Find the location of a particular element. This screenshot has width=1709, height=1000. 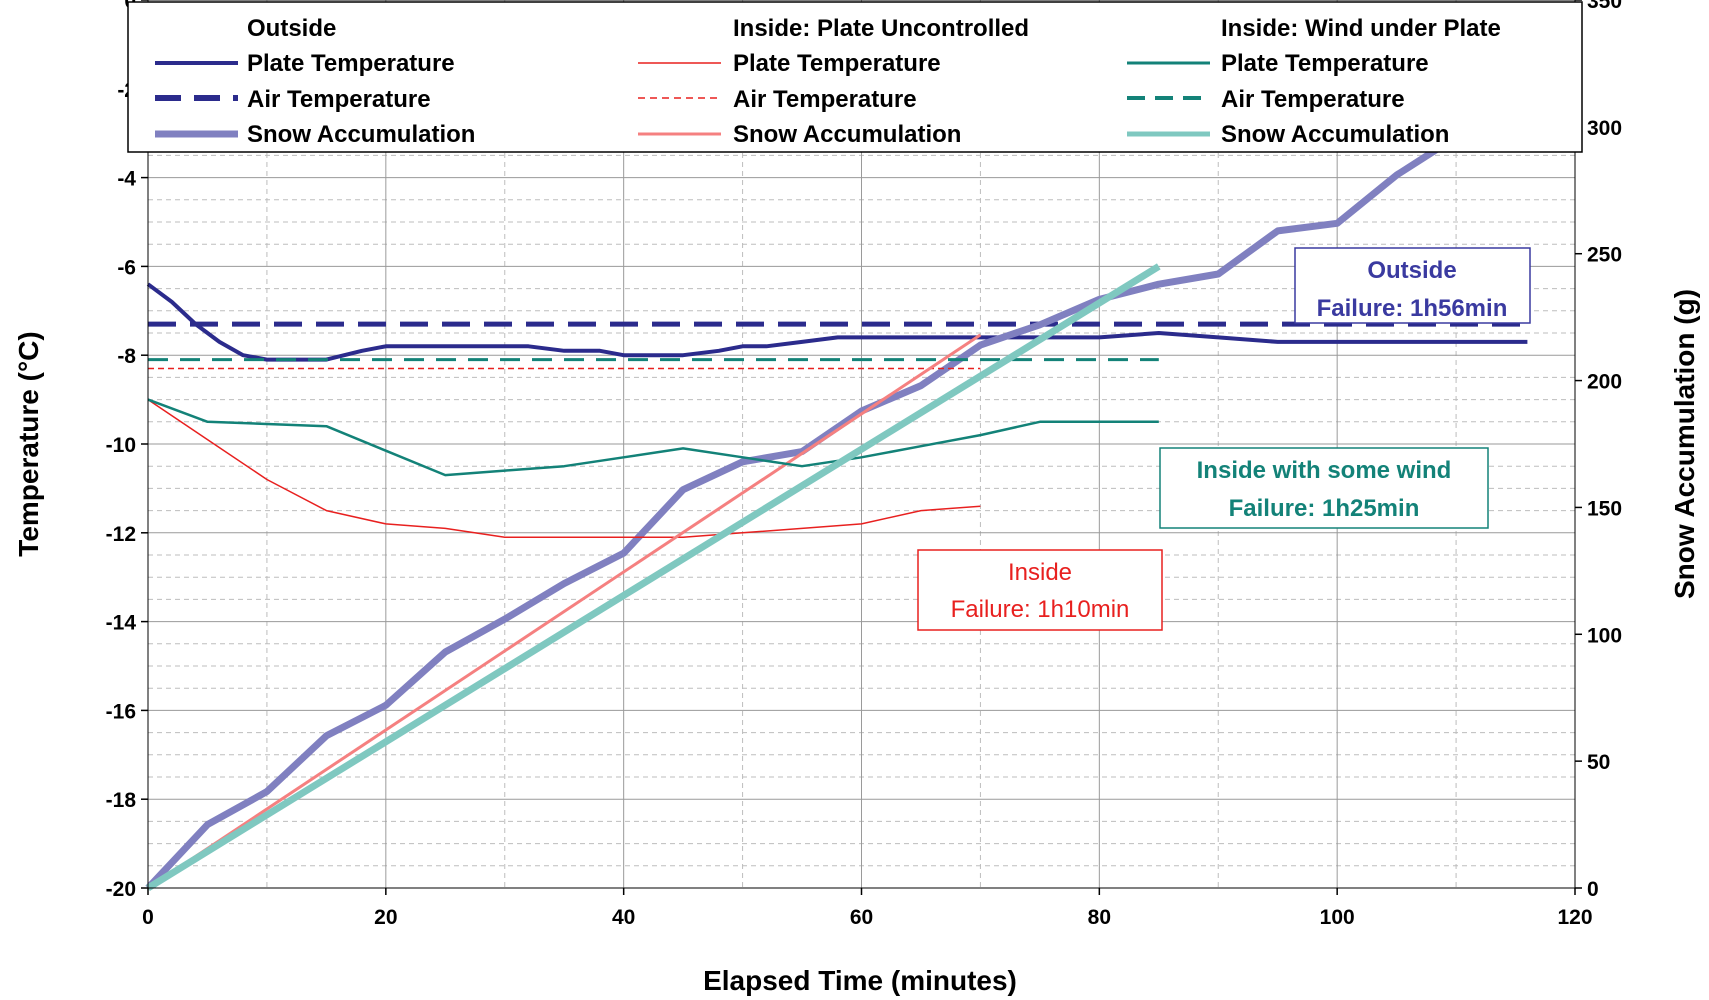

annotation-outside-box is located at coordinates (1412, 285).